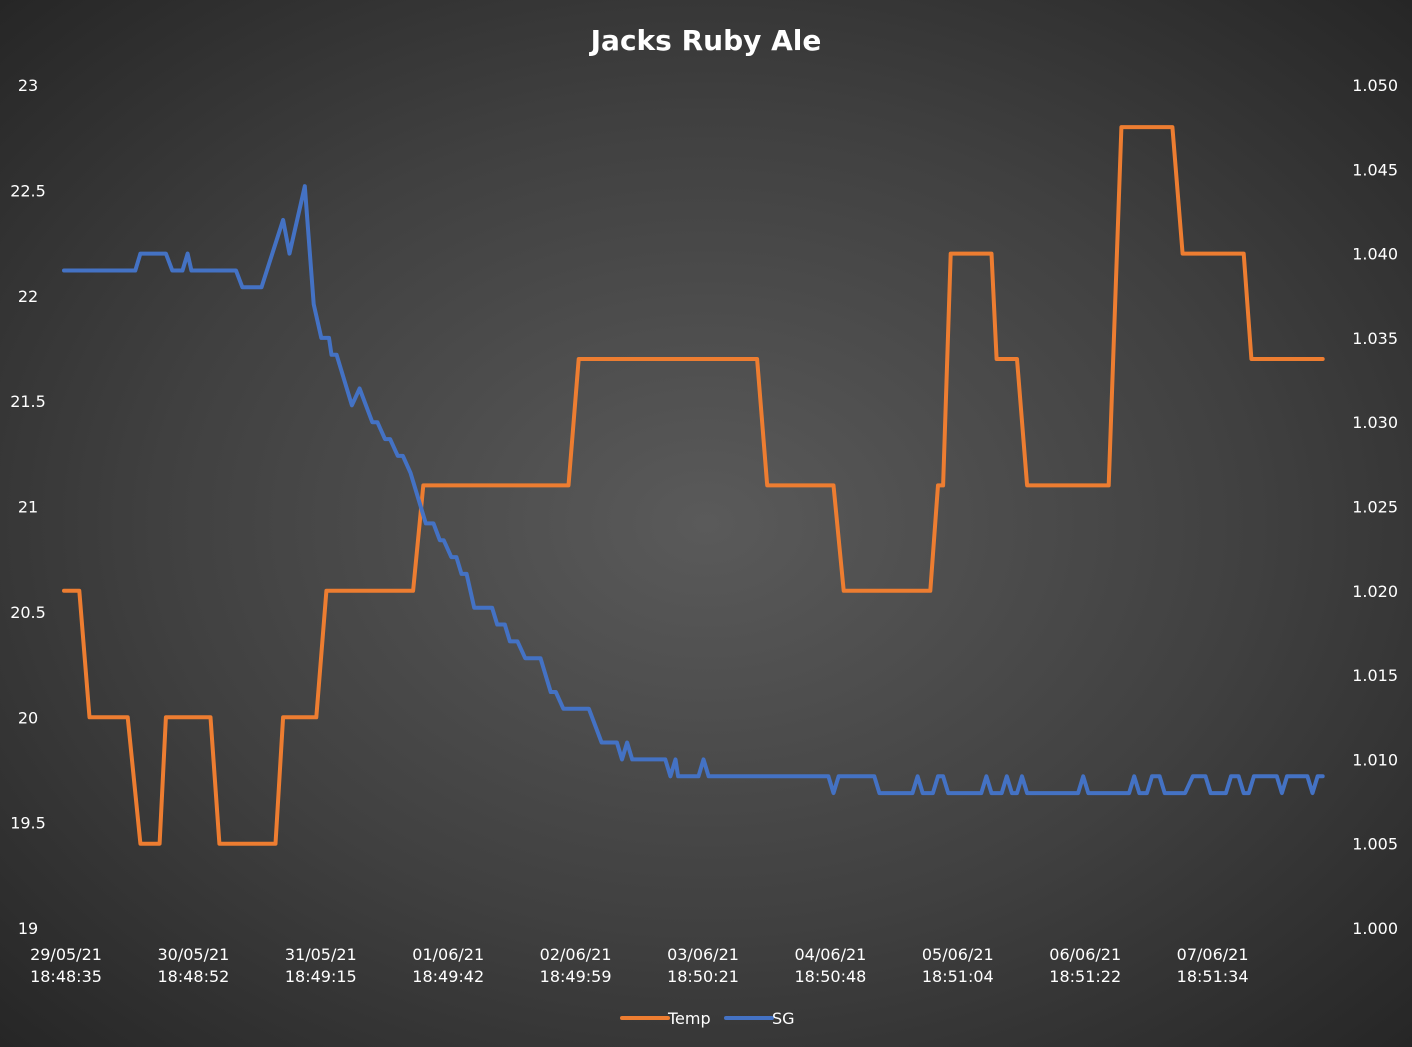 The width and height of the screenshot is (1412, 1047). I want to click on y-right-tick-label: 1.025, so click(1375, 507).